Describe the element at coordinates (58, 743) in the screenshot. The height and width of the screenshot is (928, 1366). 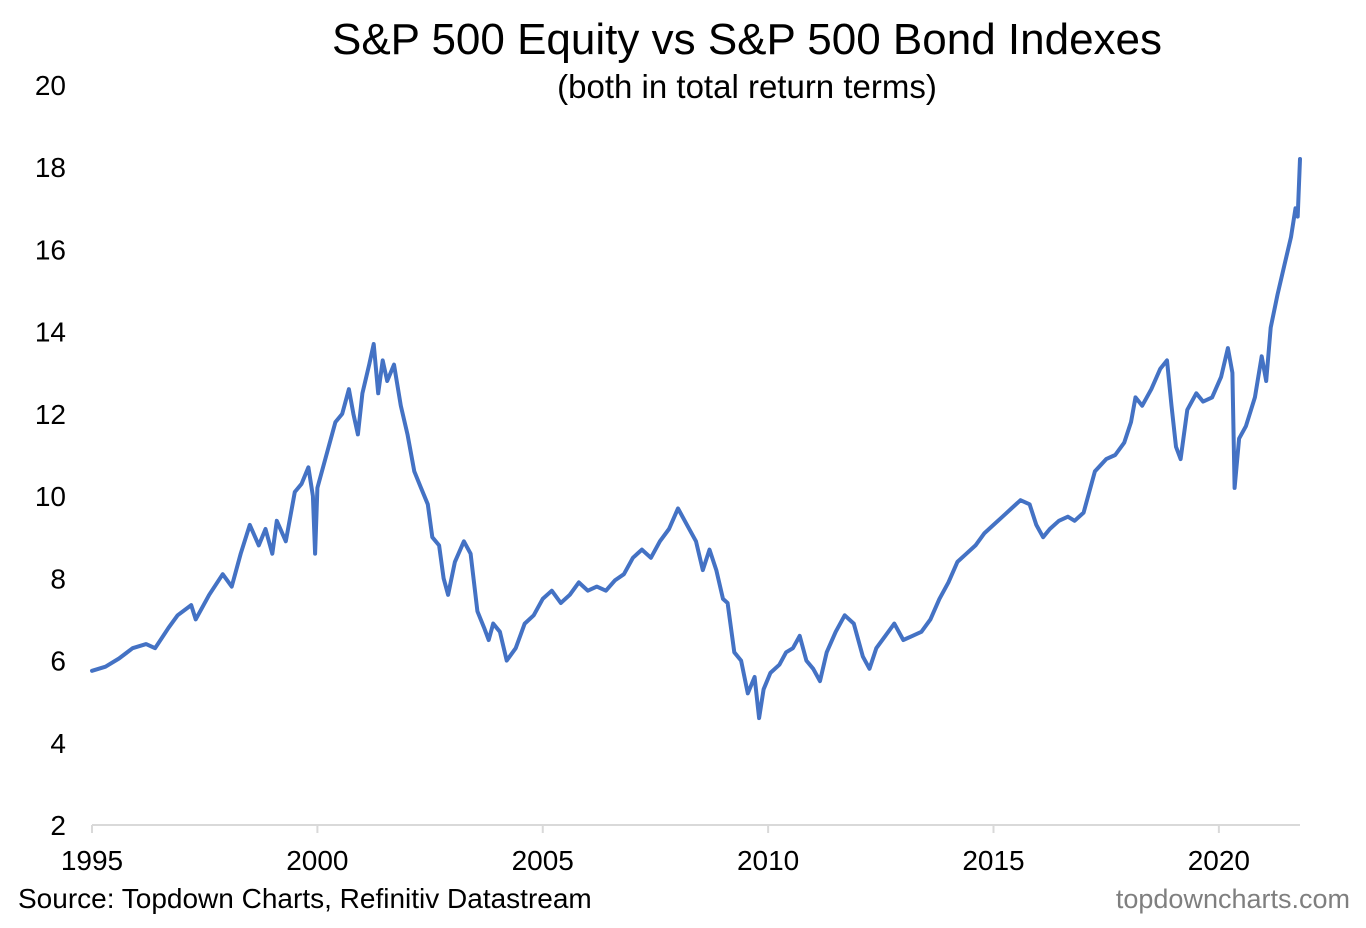
I see `y-tick-label: 4` at that location.